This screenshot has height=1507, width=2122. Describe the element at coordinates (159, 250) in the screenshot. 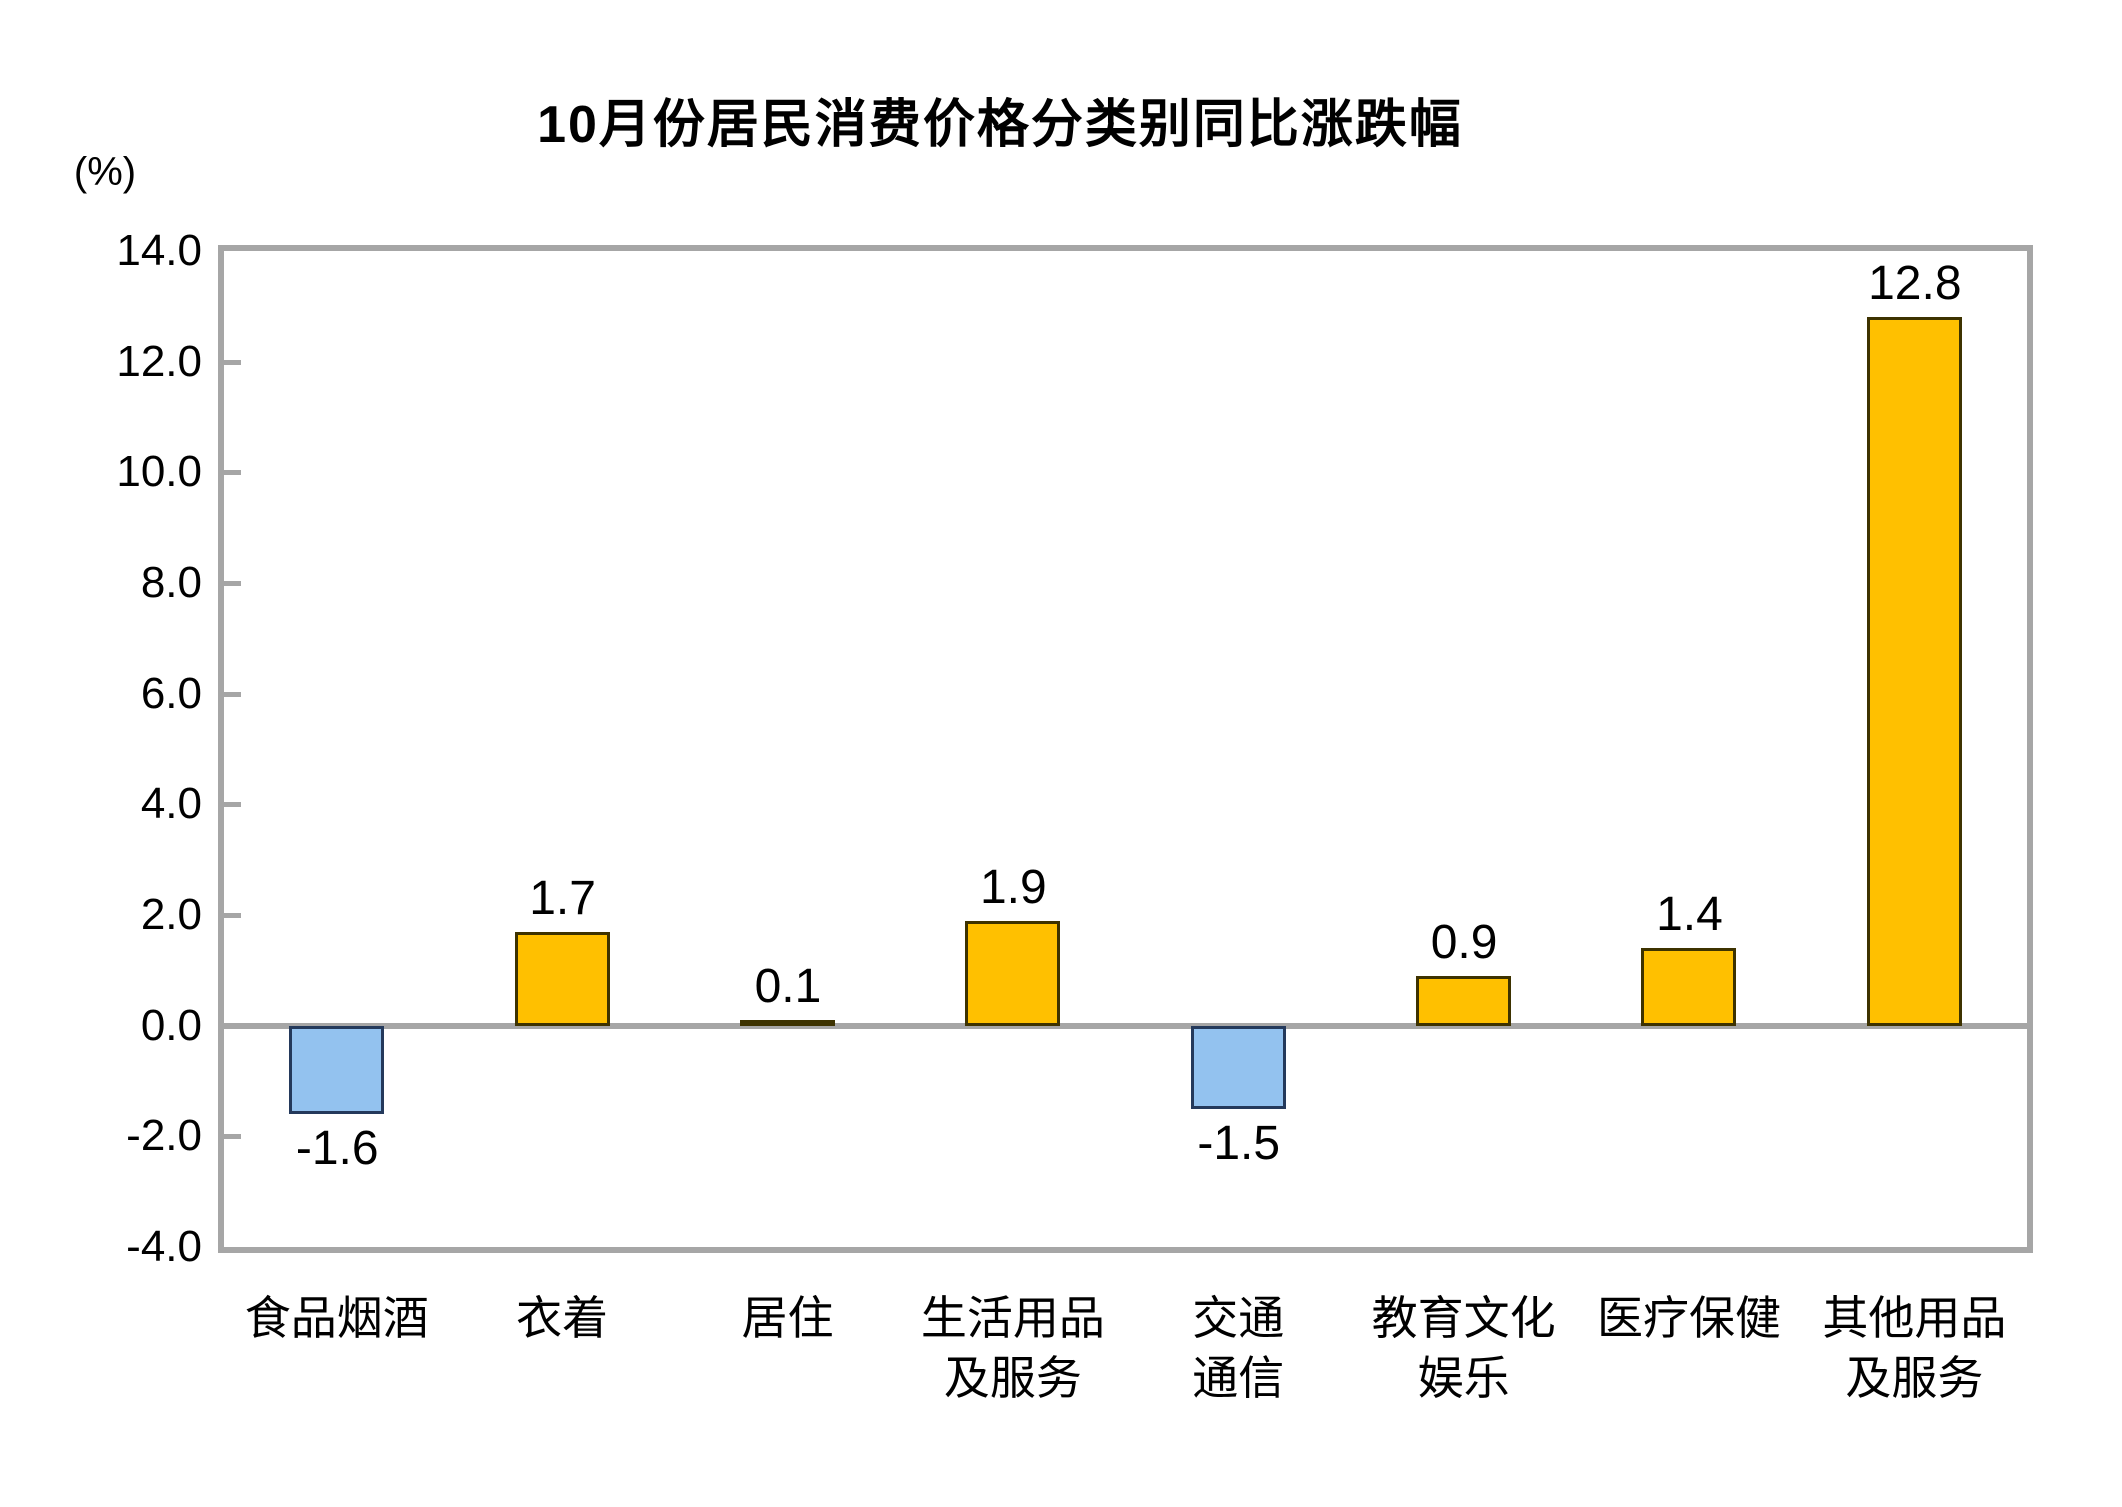

I see `y-axis-tick-label: 14.0` at that location.